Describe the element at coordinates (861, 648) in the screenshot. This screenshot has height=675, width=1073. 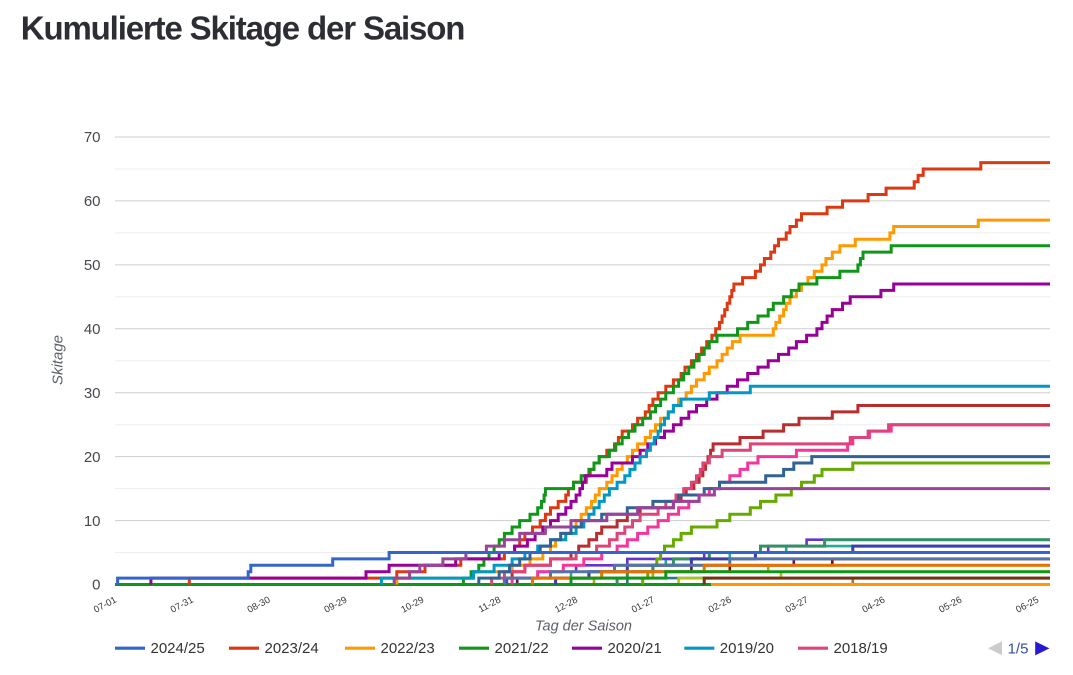
I see `svg-text: 2018/19` at that location.